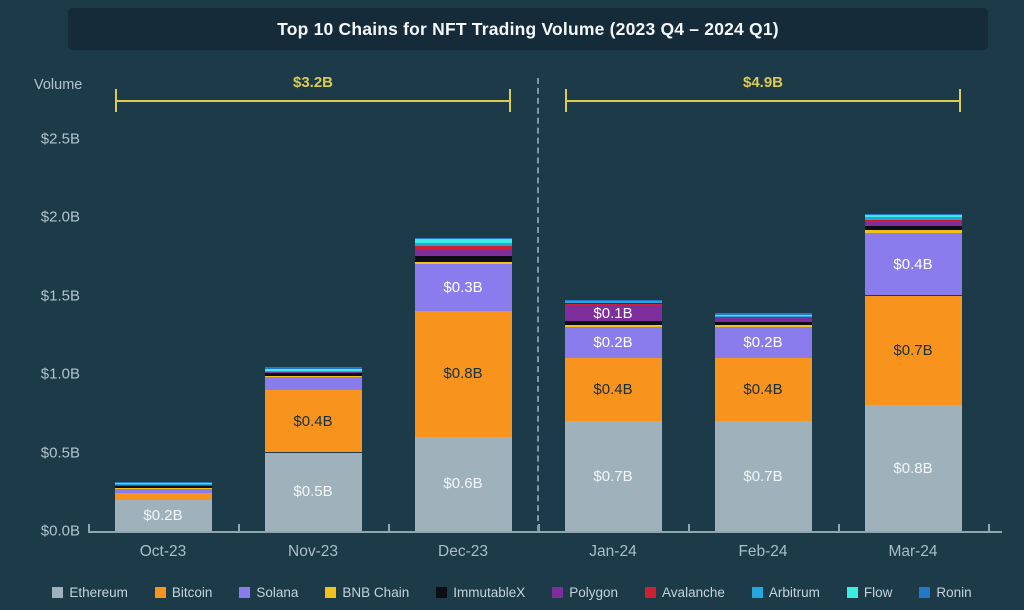  What do you see at coordinates (98, 592) in the screenshot?
I see `legend-label: Ethereum` at bounding box center [98, 592].